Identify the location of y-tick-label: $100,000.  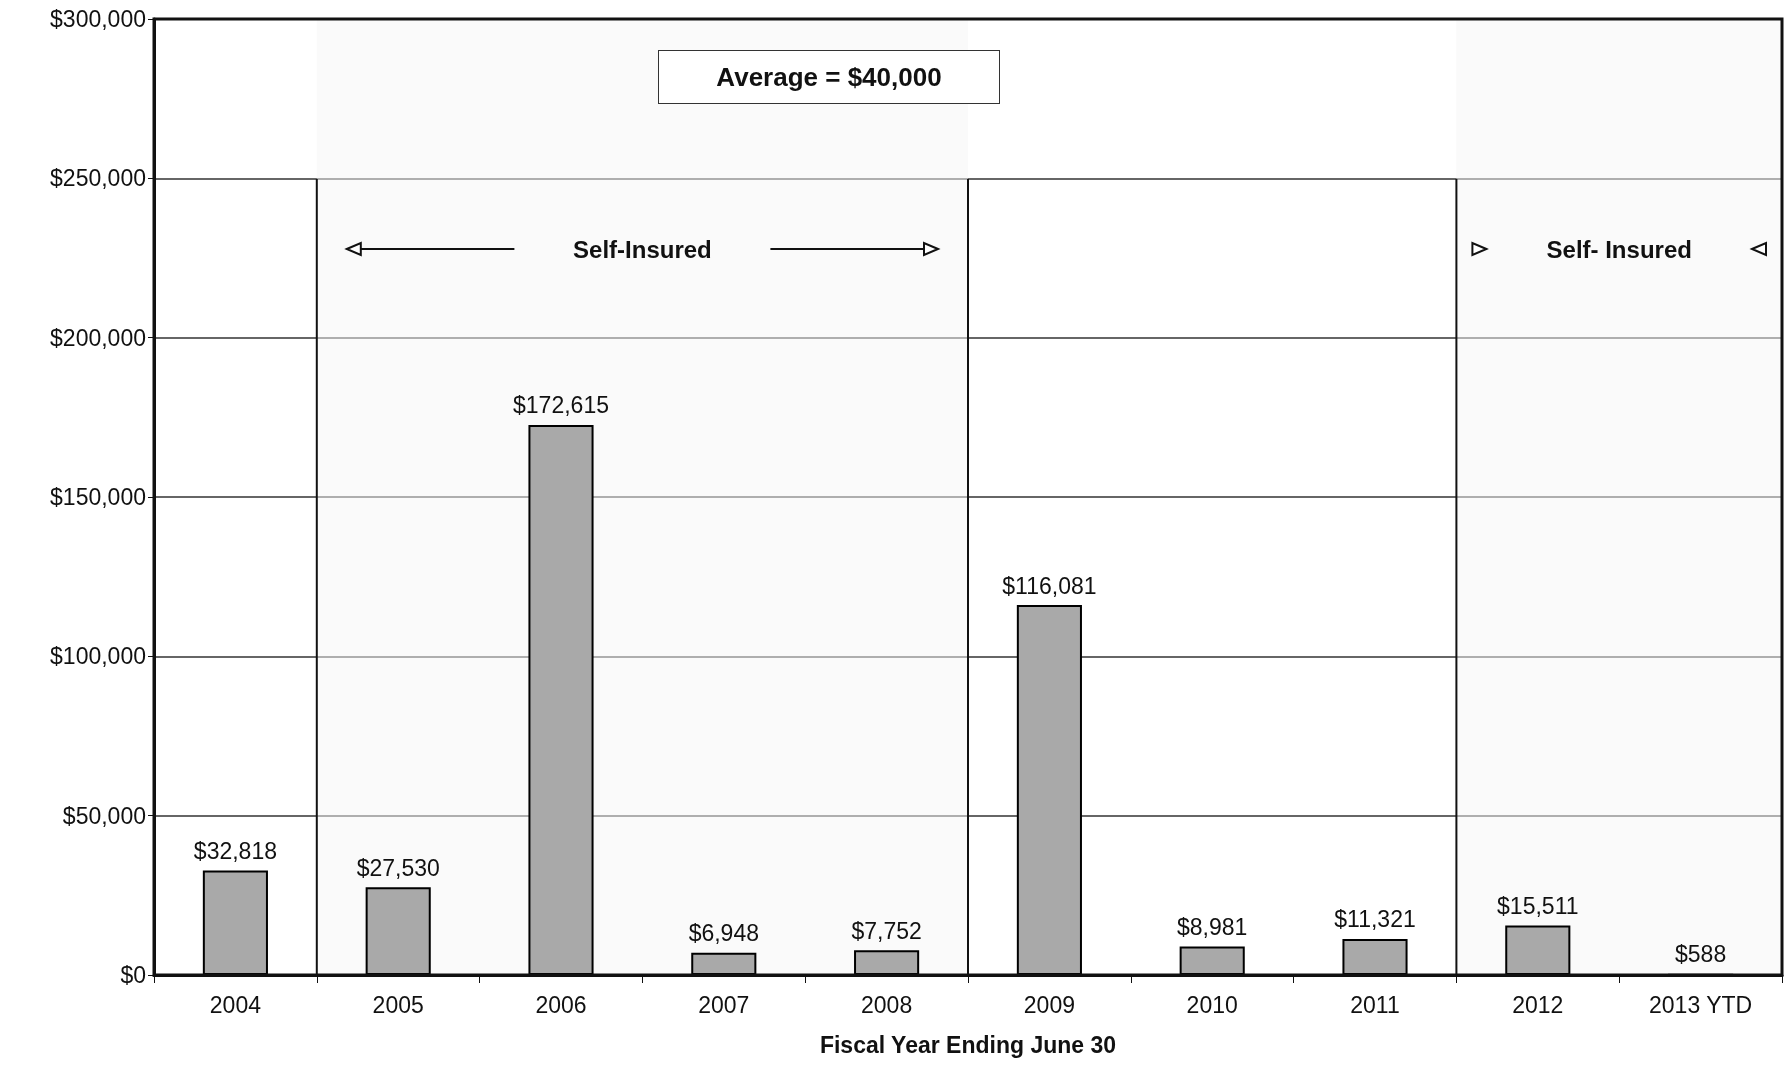
(98, 656).